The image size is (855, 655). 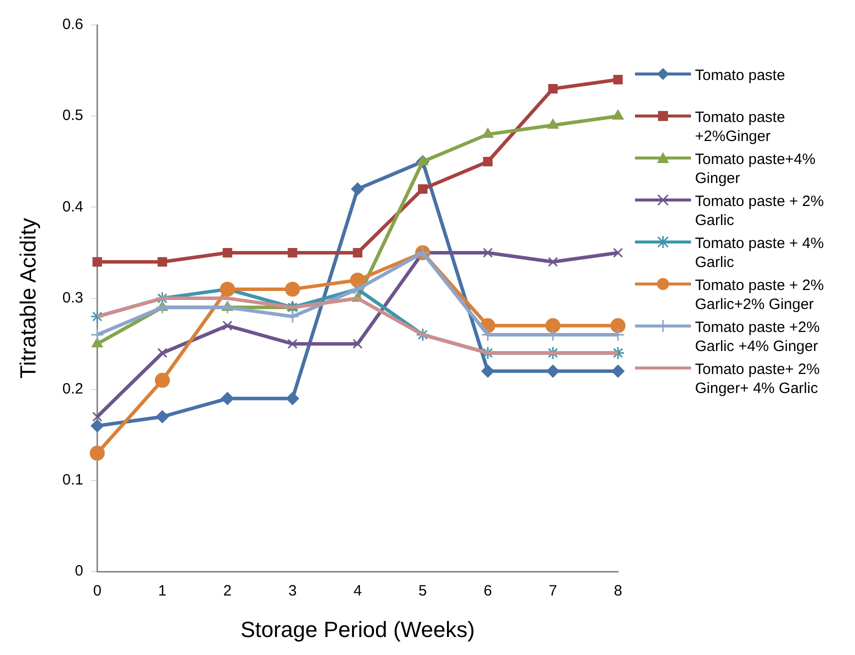 I want to click on legend-label: Tomato paste +2%Ginger, so click(x=740, y=127).